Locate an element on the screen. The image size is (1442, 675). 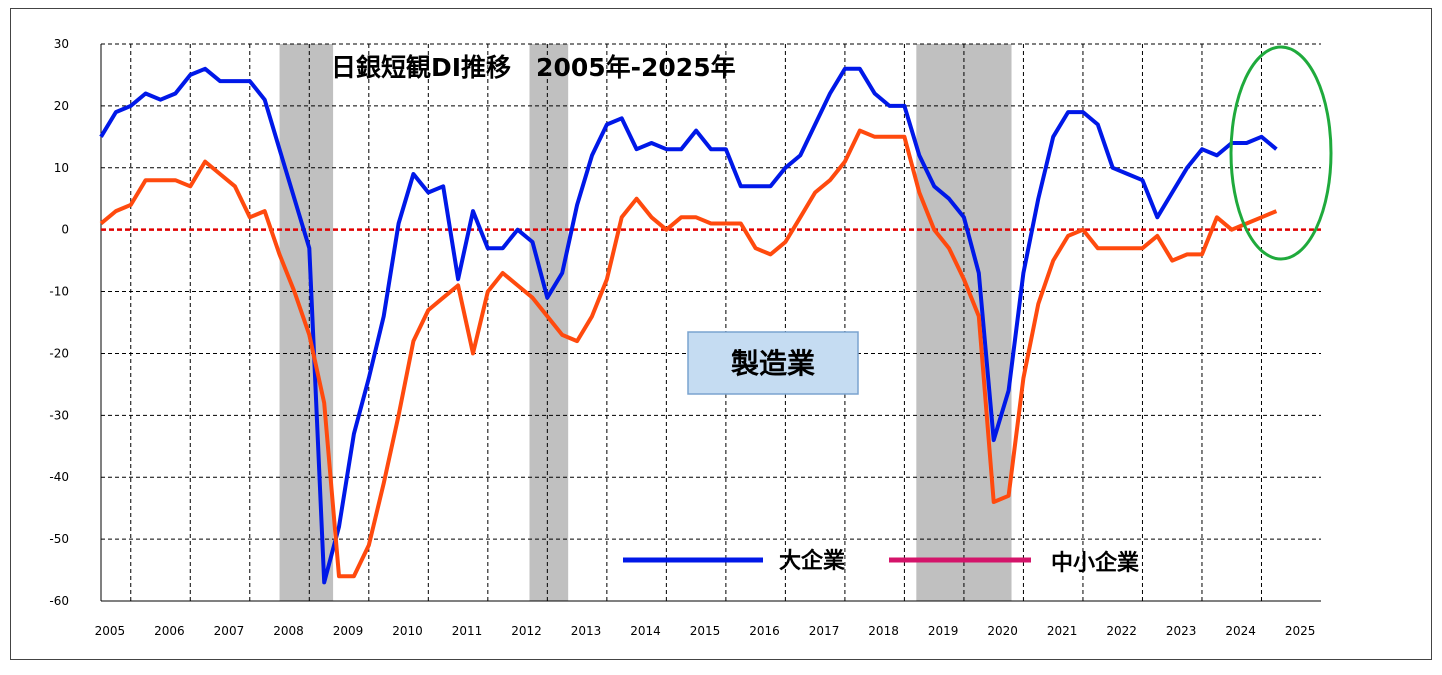
y-tick-2: 10 is located at coordinates (61, 168).